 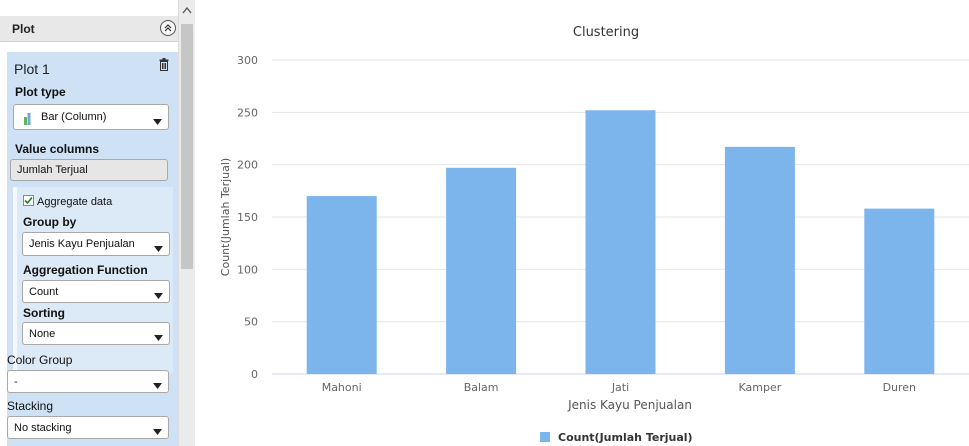 What do you see at coordinates (247, 60) in the screenshot?
I see `y-tick-label: 300` at bounding box center [247, 60].